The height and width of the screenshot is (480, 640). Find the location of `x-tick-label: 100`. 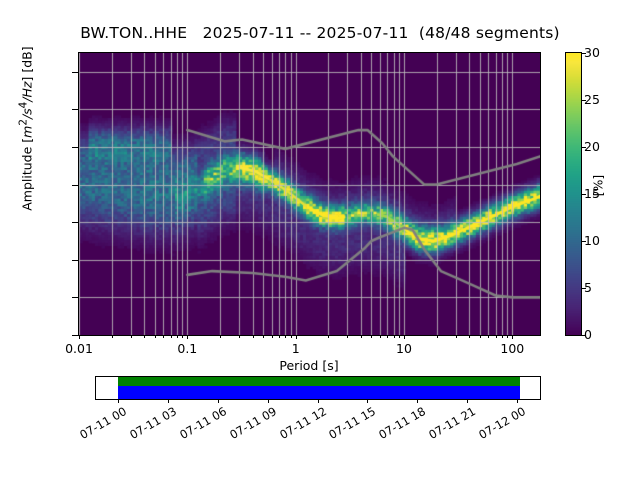

x-tick-label: 100 is located at coordinates (512, 348).